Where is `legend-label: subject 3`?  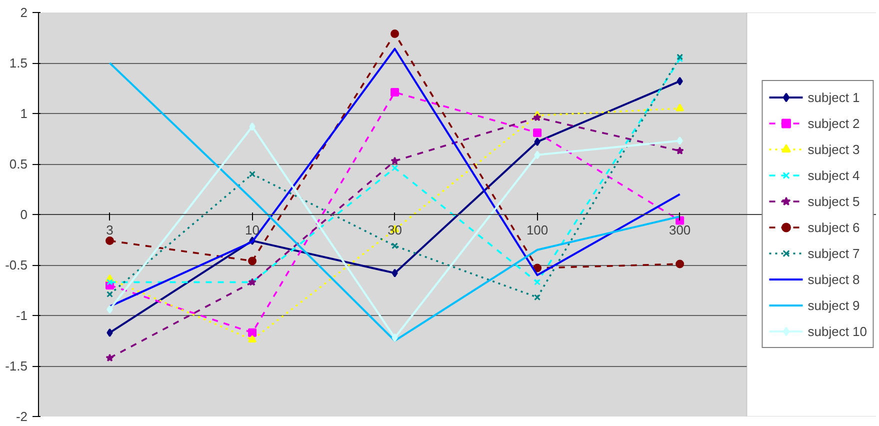 legend-label: subject 3 is located at coordinates (834, 149).